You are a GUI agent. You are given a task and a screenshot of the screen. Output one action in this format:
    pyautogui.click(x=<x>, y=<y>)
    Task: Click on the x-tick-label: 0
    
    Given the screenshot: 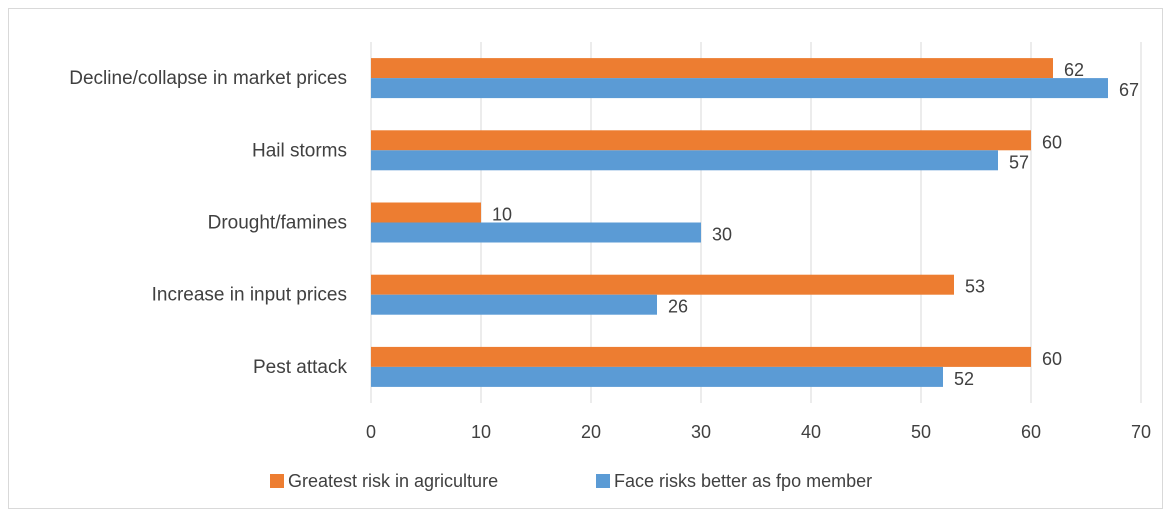 What is the action you would take?
    pyautogui.click(x=371, y=432)
    